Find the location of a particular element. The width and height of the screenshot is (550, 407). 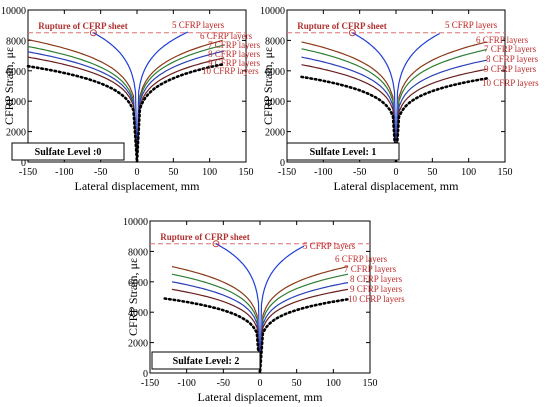

panel-label: Sulfate Level: 2 is located at coordinates (206, 361).